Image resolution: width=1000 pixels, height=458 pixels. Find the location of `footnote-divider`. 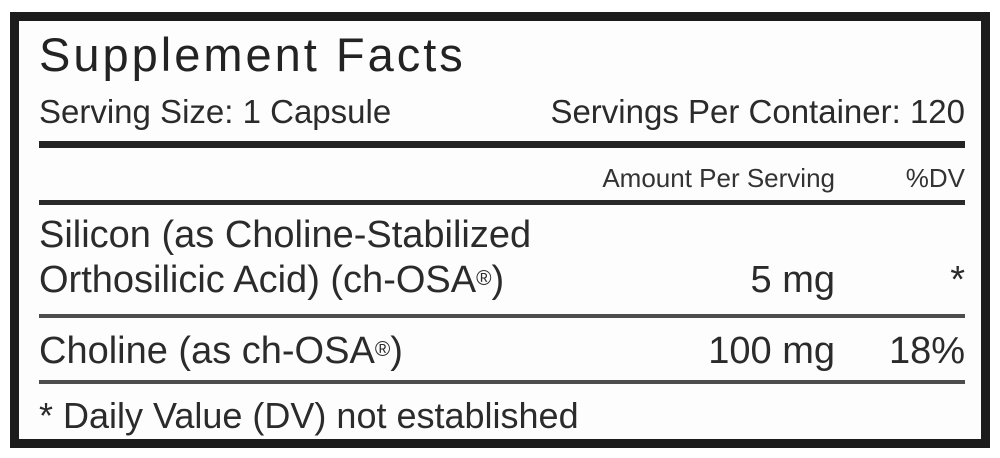

footnote-divider is located at coordinates (502, 382).